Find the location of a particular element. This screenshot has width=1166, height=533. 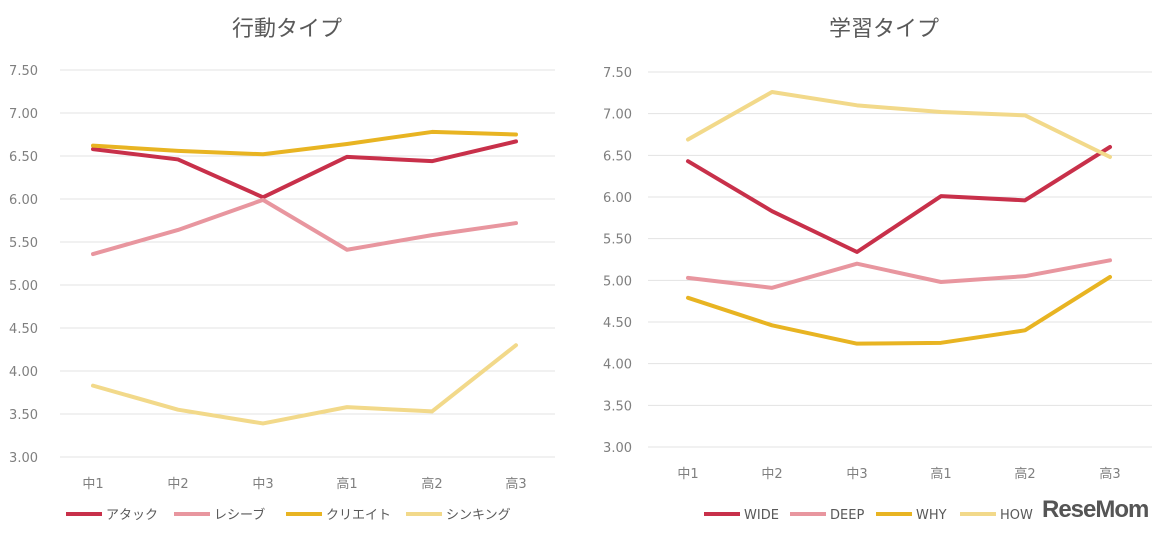

legend-label: HOW is located at coordinates (1016, 515).